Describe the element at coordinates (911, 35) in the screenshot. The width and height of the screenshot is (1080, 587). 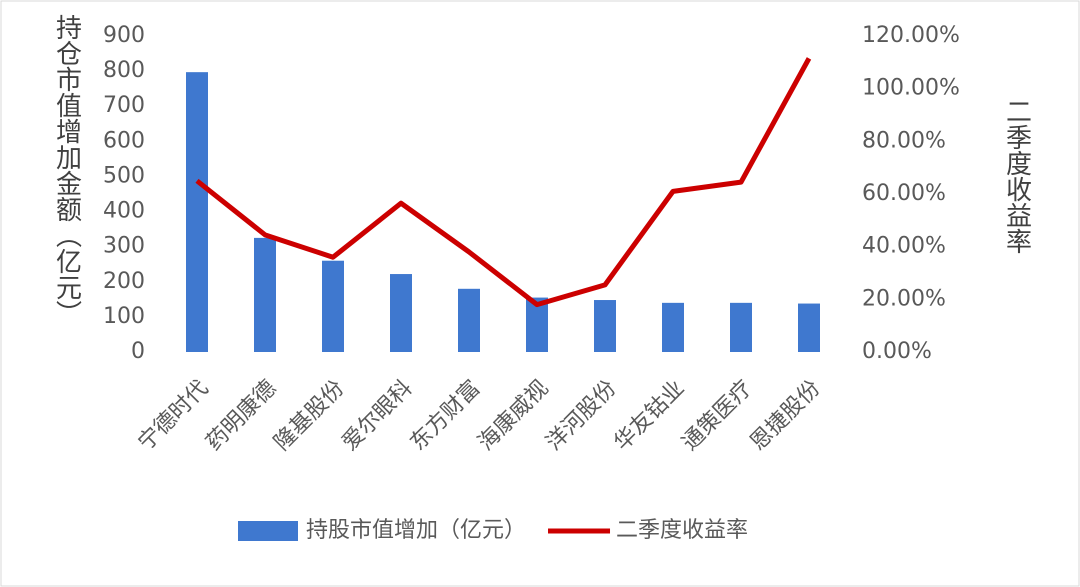
I see `y2-tick-label: 120.00%` at that location.